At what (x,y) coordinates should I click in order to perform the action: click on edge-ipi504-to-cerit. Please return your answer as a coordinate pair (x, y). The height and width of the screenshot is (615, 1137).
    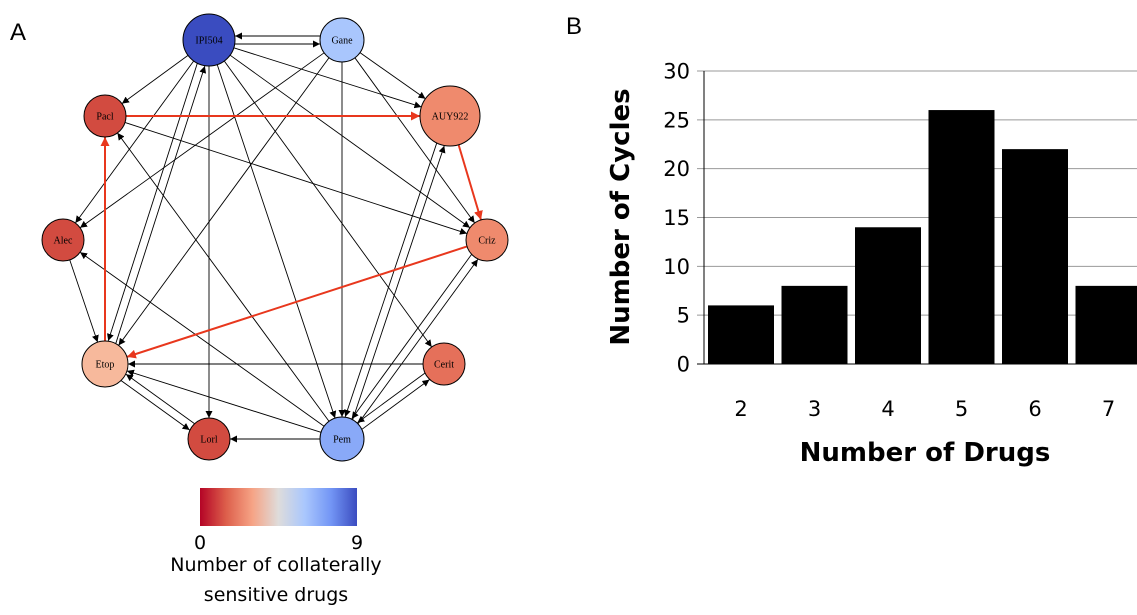
    Looking at the image, I should click on (328, 204).